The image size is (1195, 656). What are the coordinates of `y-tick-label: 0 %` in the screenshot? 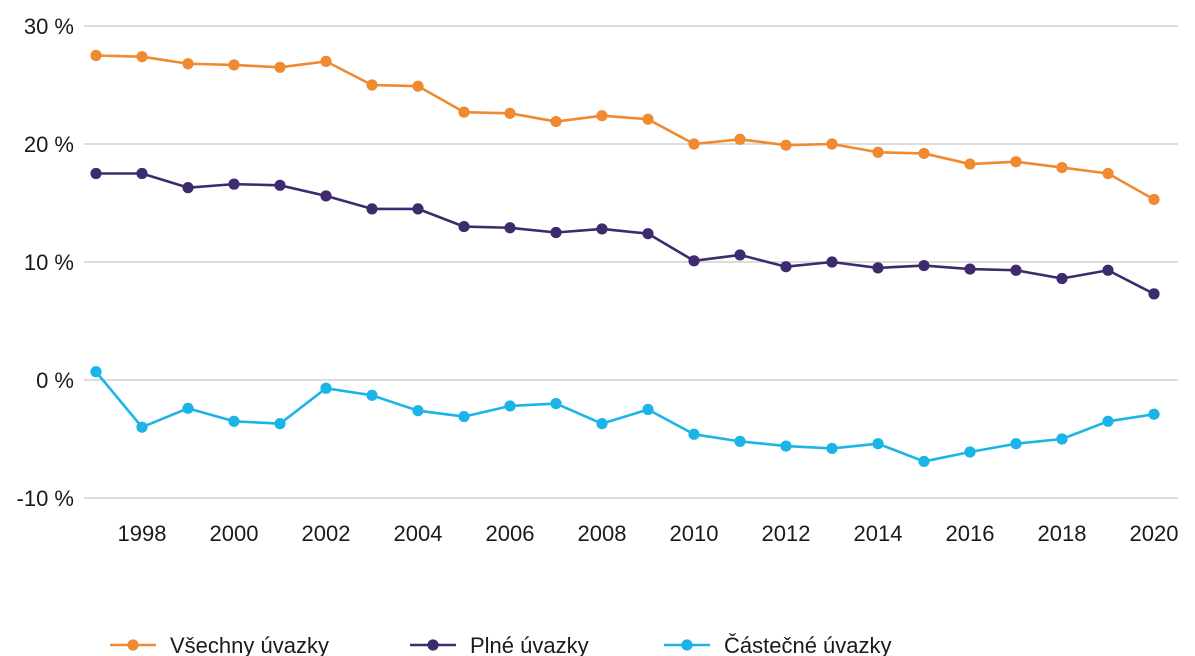 It's located at (55, 380).